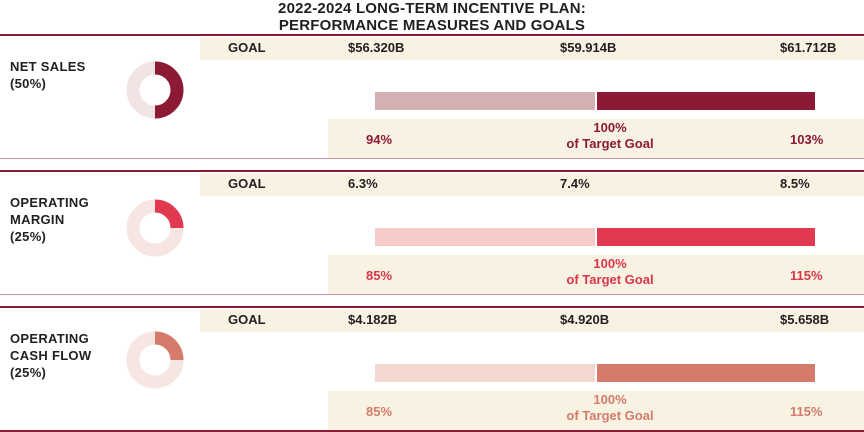 Image resolution: width=864 pixels, height=432 pixels. Describe the element at coordinates (432, 25) in the screenshot. I see `title-line-2: PERFORMANCE MEASURES AND GOALS` at that location.